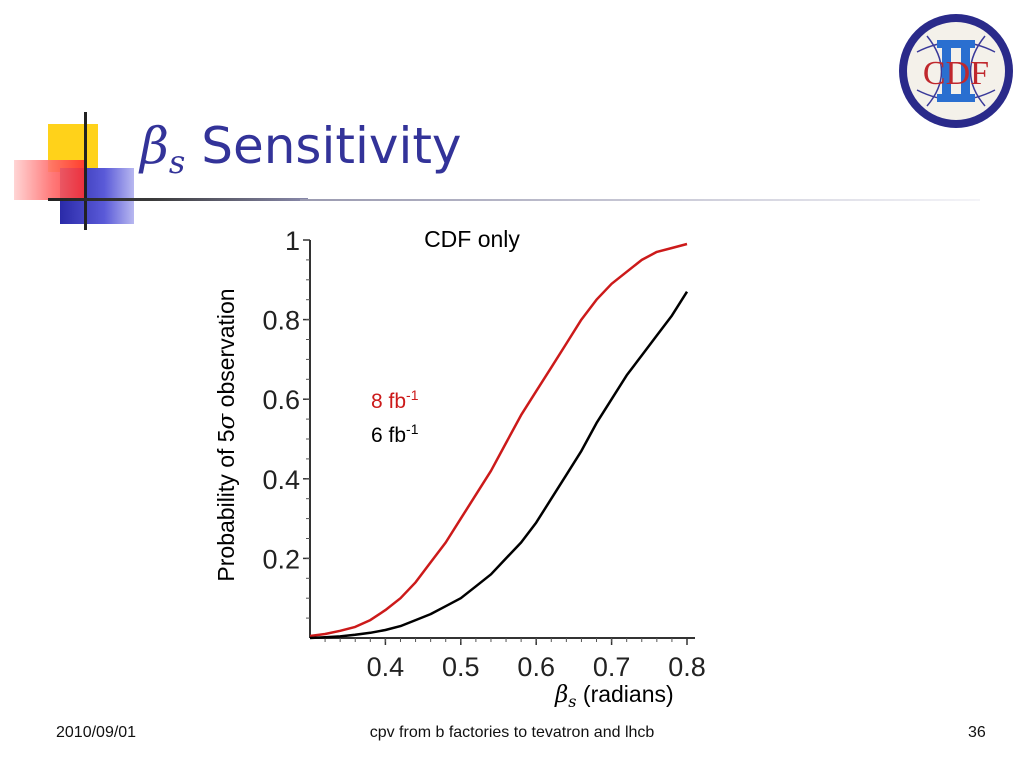 The width and height of the screenshot is (1024, 768). What do you see at coordinates (281, 480) in the screenshot?
I see `y-tick-label: 0.4` at bounding box center [281, 480].